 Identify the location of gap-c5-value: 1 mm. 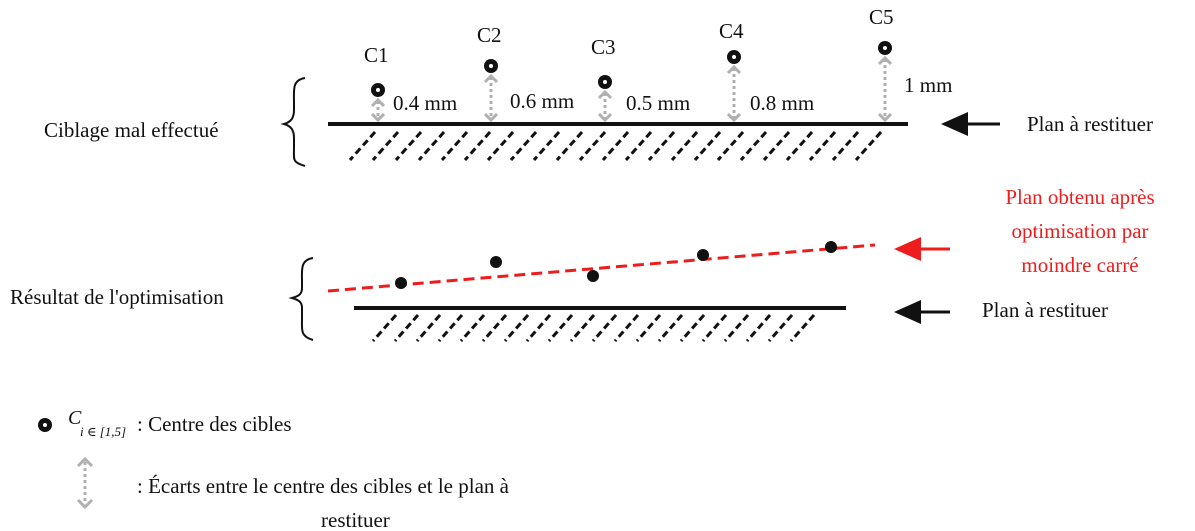
(928, 85).